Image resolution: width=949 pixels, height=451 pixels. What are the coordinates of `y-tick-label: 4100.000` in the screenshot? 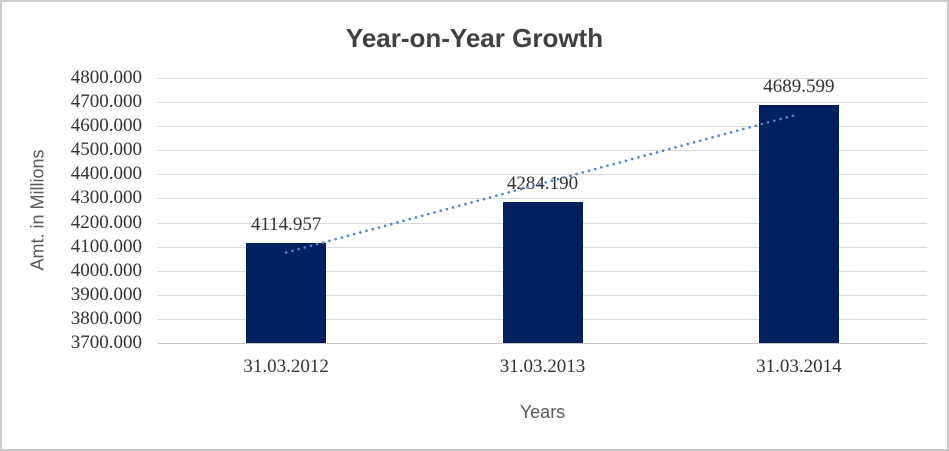 It's located at (106, 246).